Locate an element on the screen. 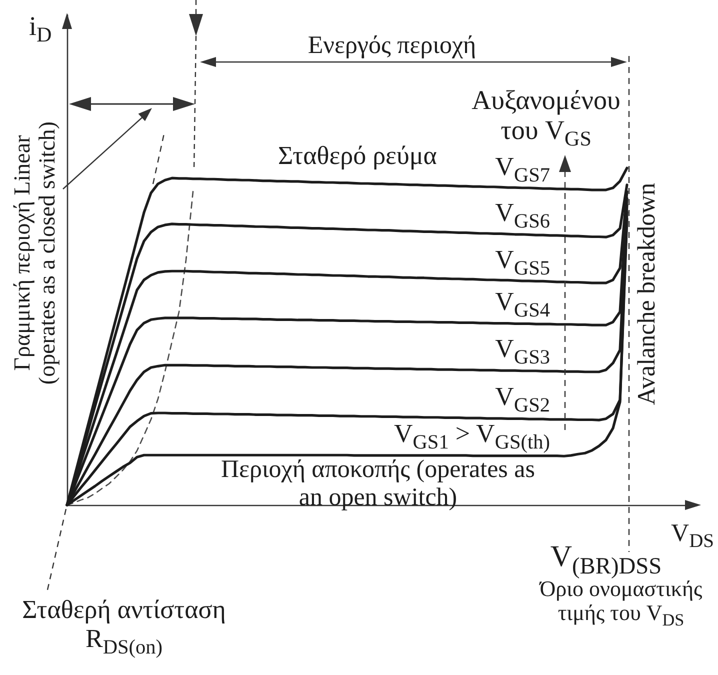  annotation: Avalanche breakdown is located at coordinates (647, 294).